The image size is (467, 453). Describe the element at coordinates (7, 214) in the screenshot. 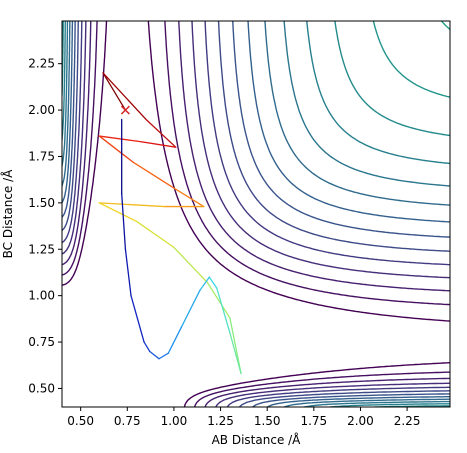

I see `y-axis-label: BC Distance /Å` at that location.